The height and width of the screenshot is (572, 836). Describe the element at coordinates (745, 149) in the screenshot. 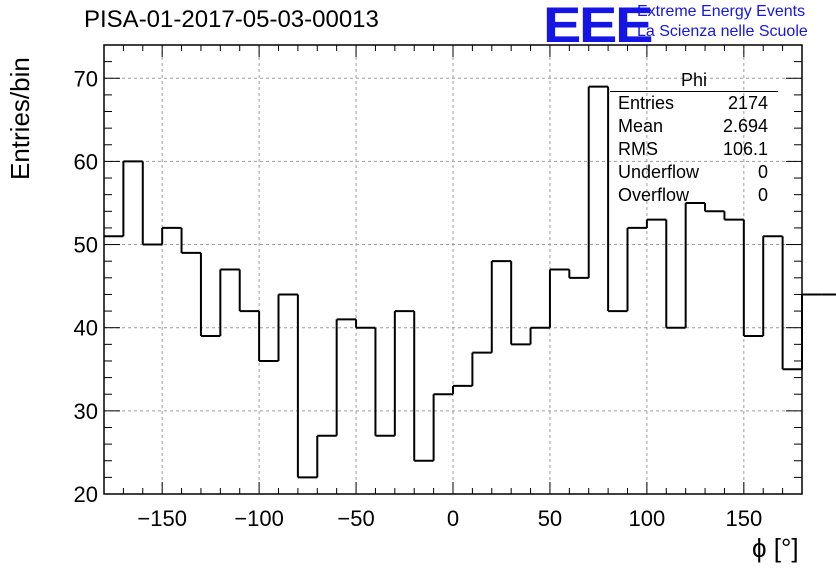

I see `stats-value: 106.1` at that location.